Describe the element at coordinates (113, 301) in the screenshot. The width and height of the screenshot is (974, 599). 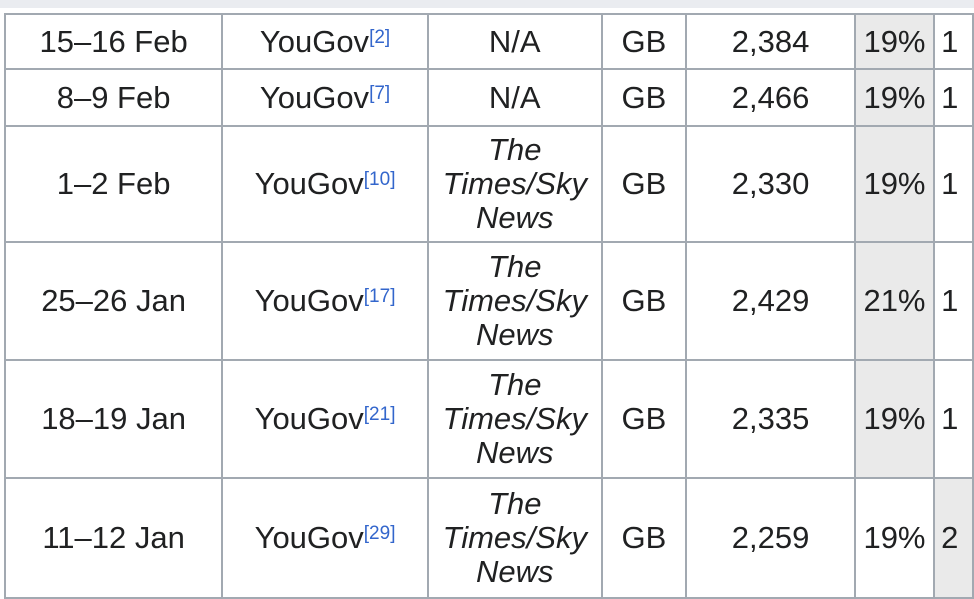
I see `date-cell: 25–26 Jan` at that location.